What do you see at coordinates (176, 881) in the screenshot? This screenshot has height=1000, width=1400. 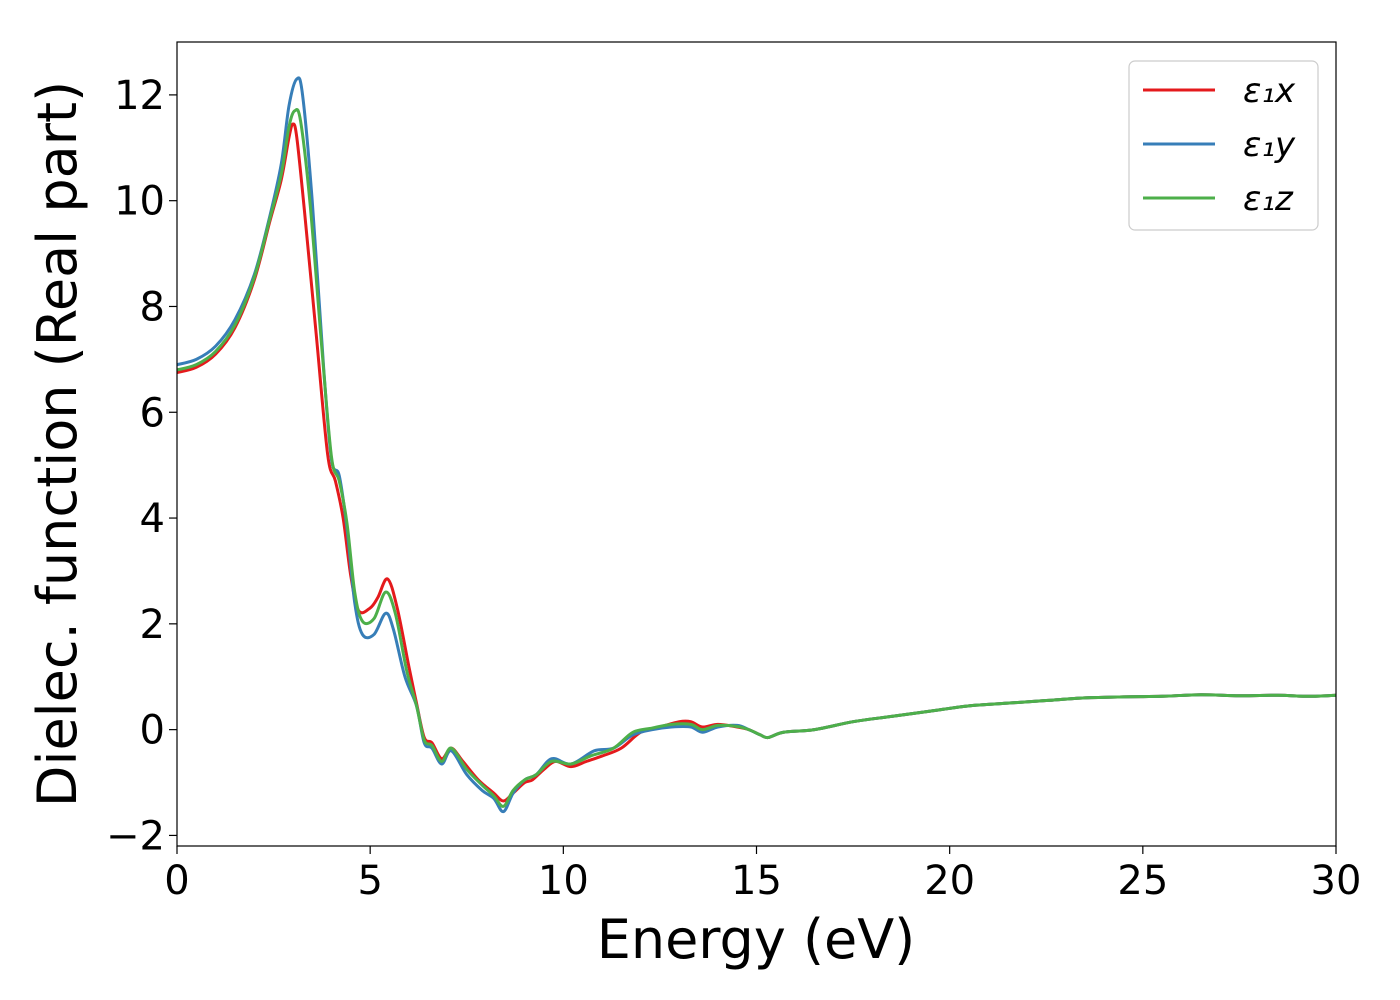 I see `x-tick-label: 0` at bounding box center [176, 881].